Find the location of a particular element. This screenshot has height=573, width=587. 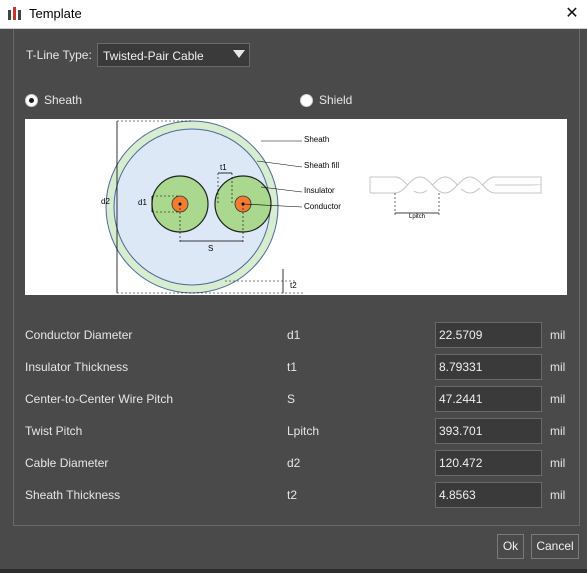

param-symbol: d1 is located at coordinates (294, 335).